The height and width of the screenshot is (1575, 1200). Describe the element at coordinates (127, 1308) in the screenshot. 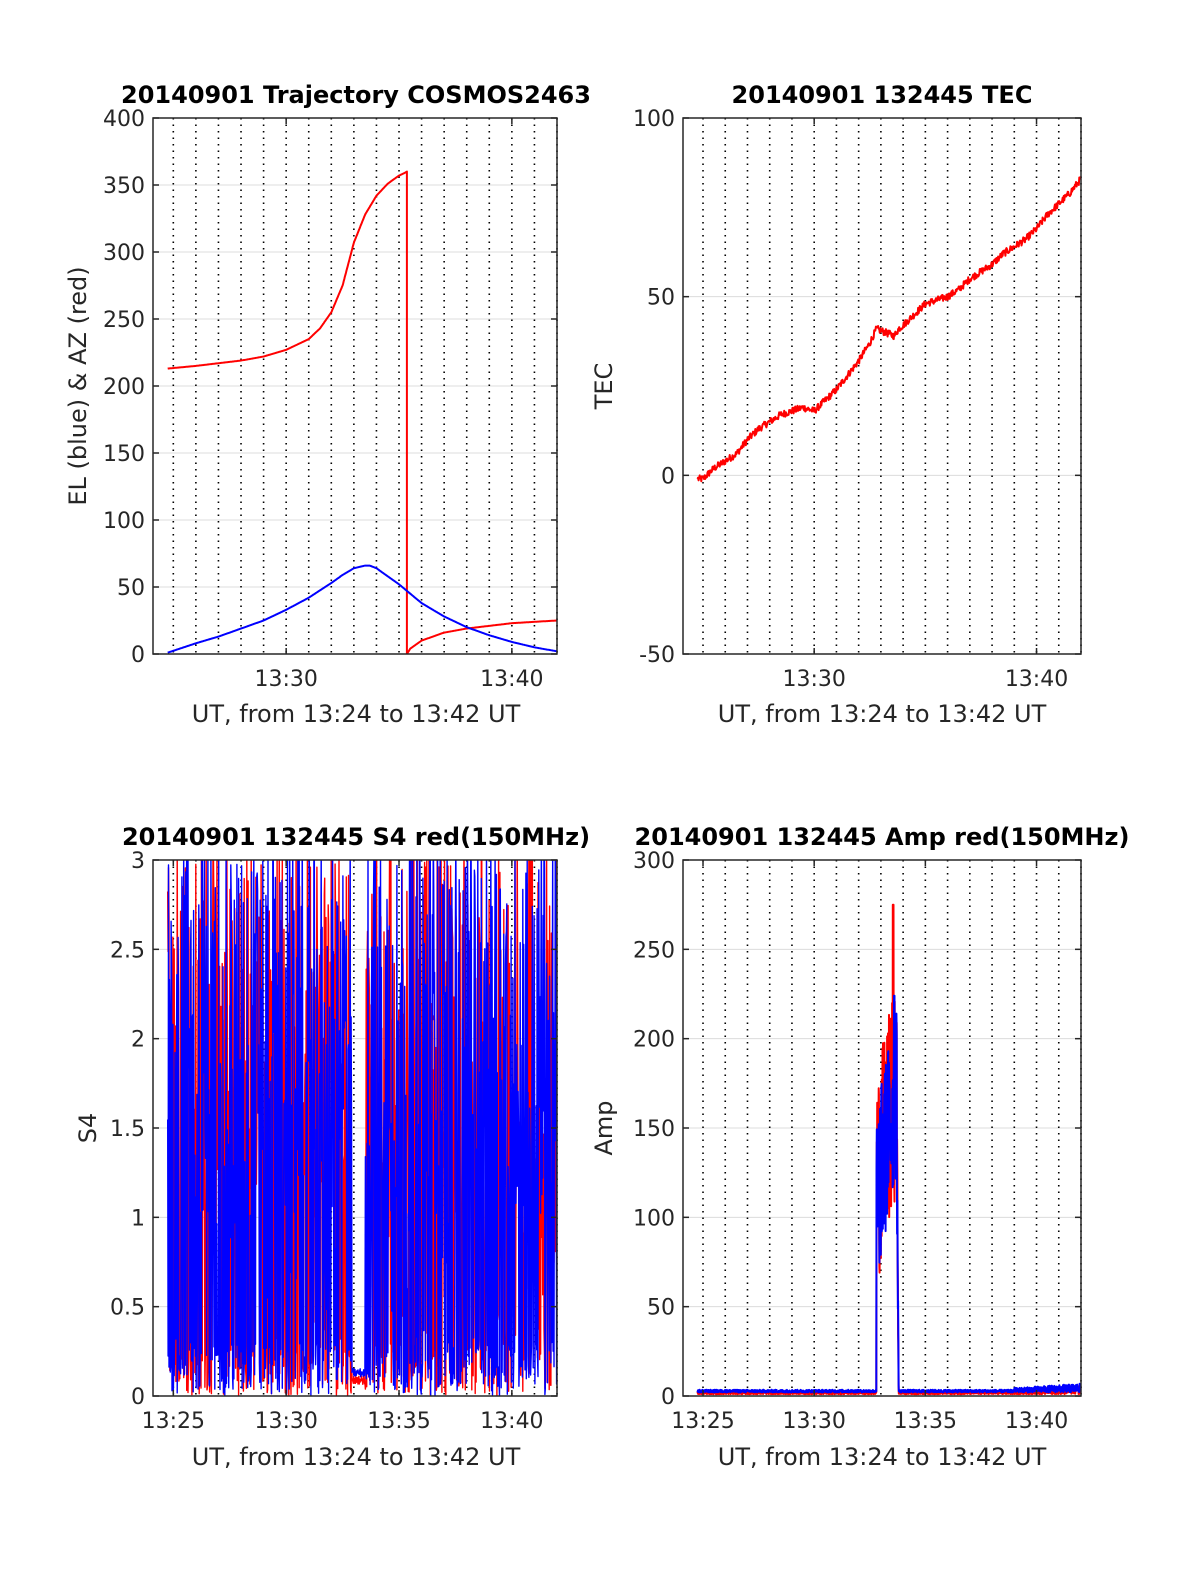

I see `s4-ytick-label: 0.5` at that location.